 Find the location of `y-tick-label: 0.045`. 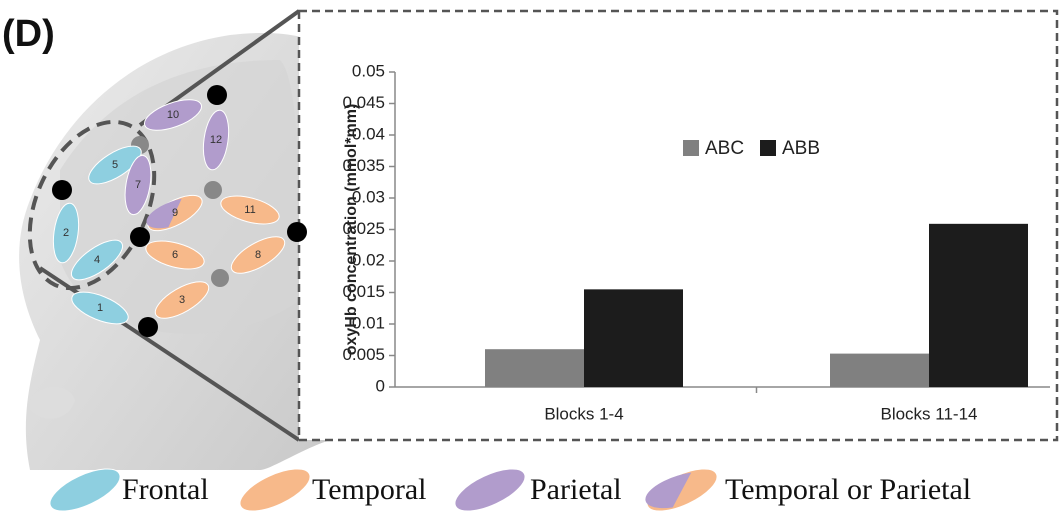

y-tick-label: 0.045 is located at coordinates (363, 102).